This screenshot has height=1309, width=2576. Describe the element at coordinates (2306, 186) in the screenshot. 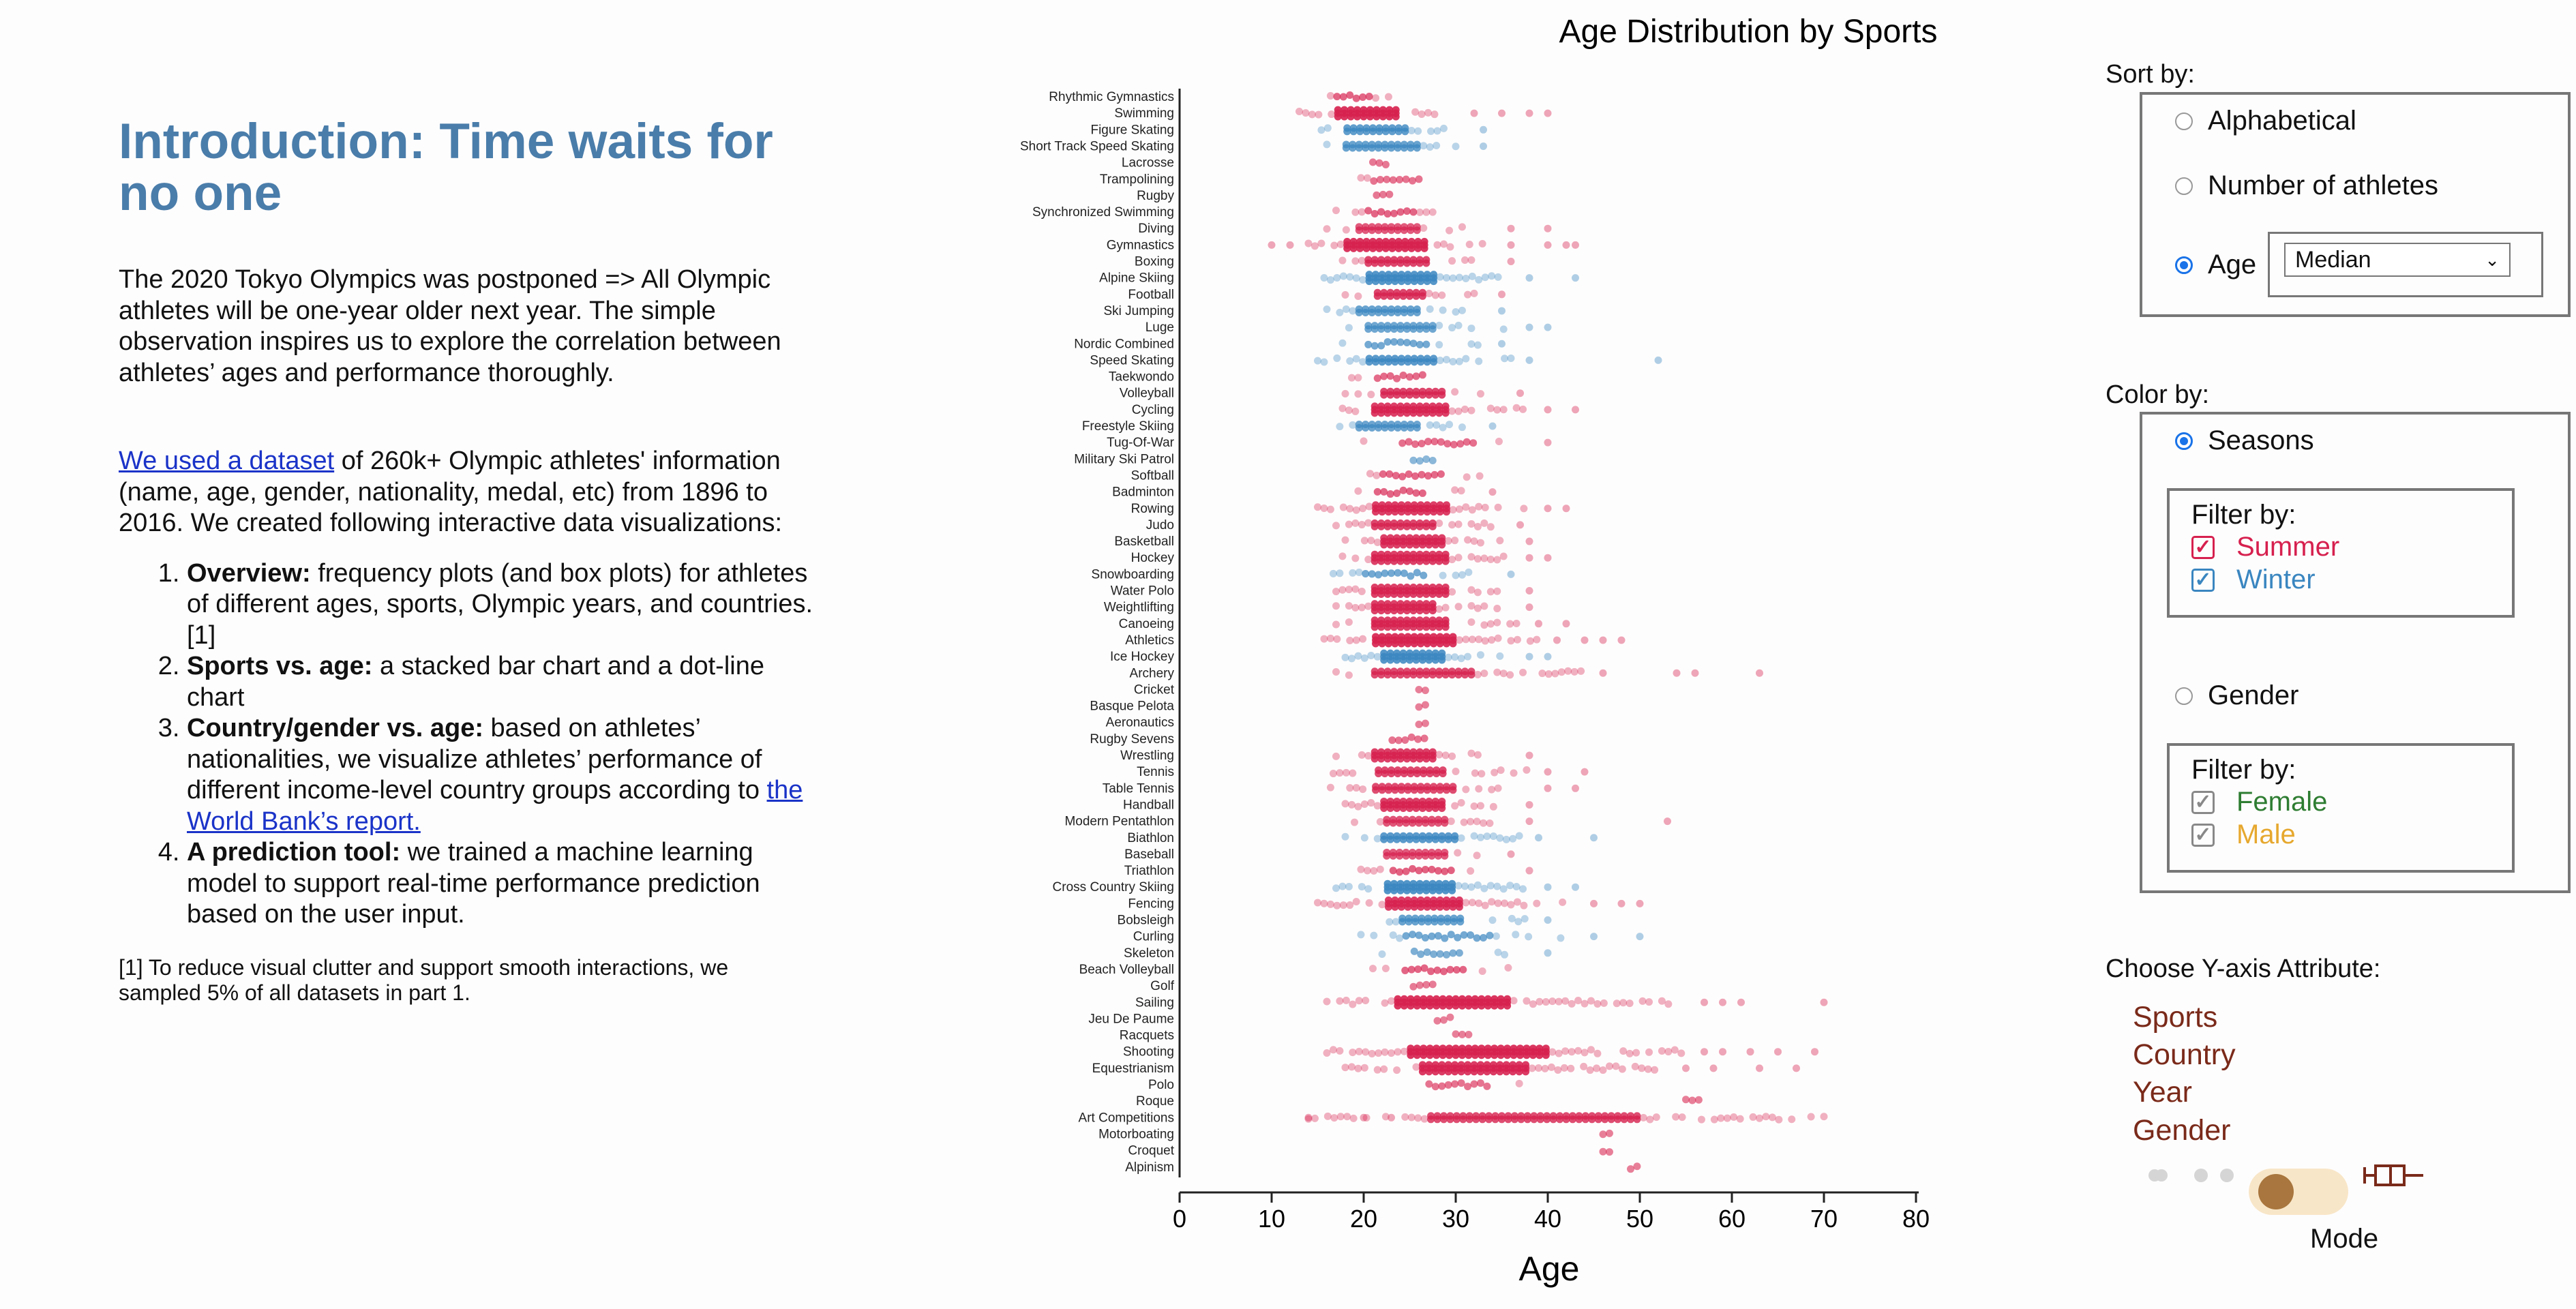

I see `sort-number-of-athletes: Number of athletes` at that location.